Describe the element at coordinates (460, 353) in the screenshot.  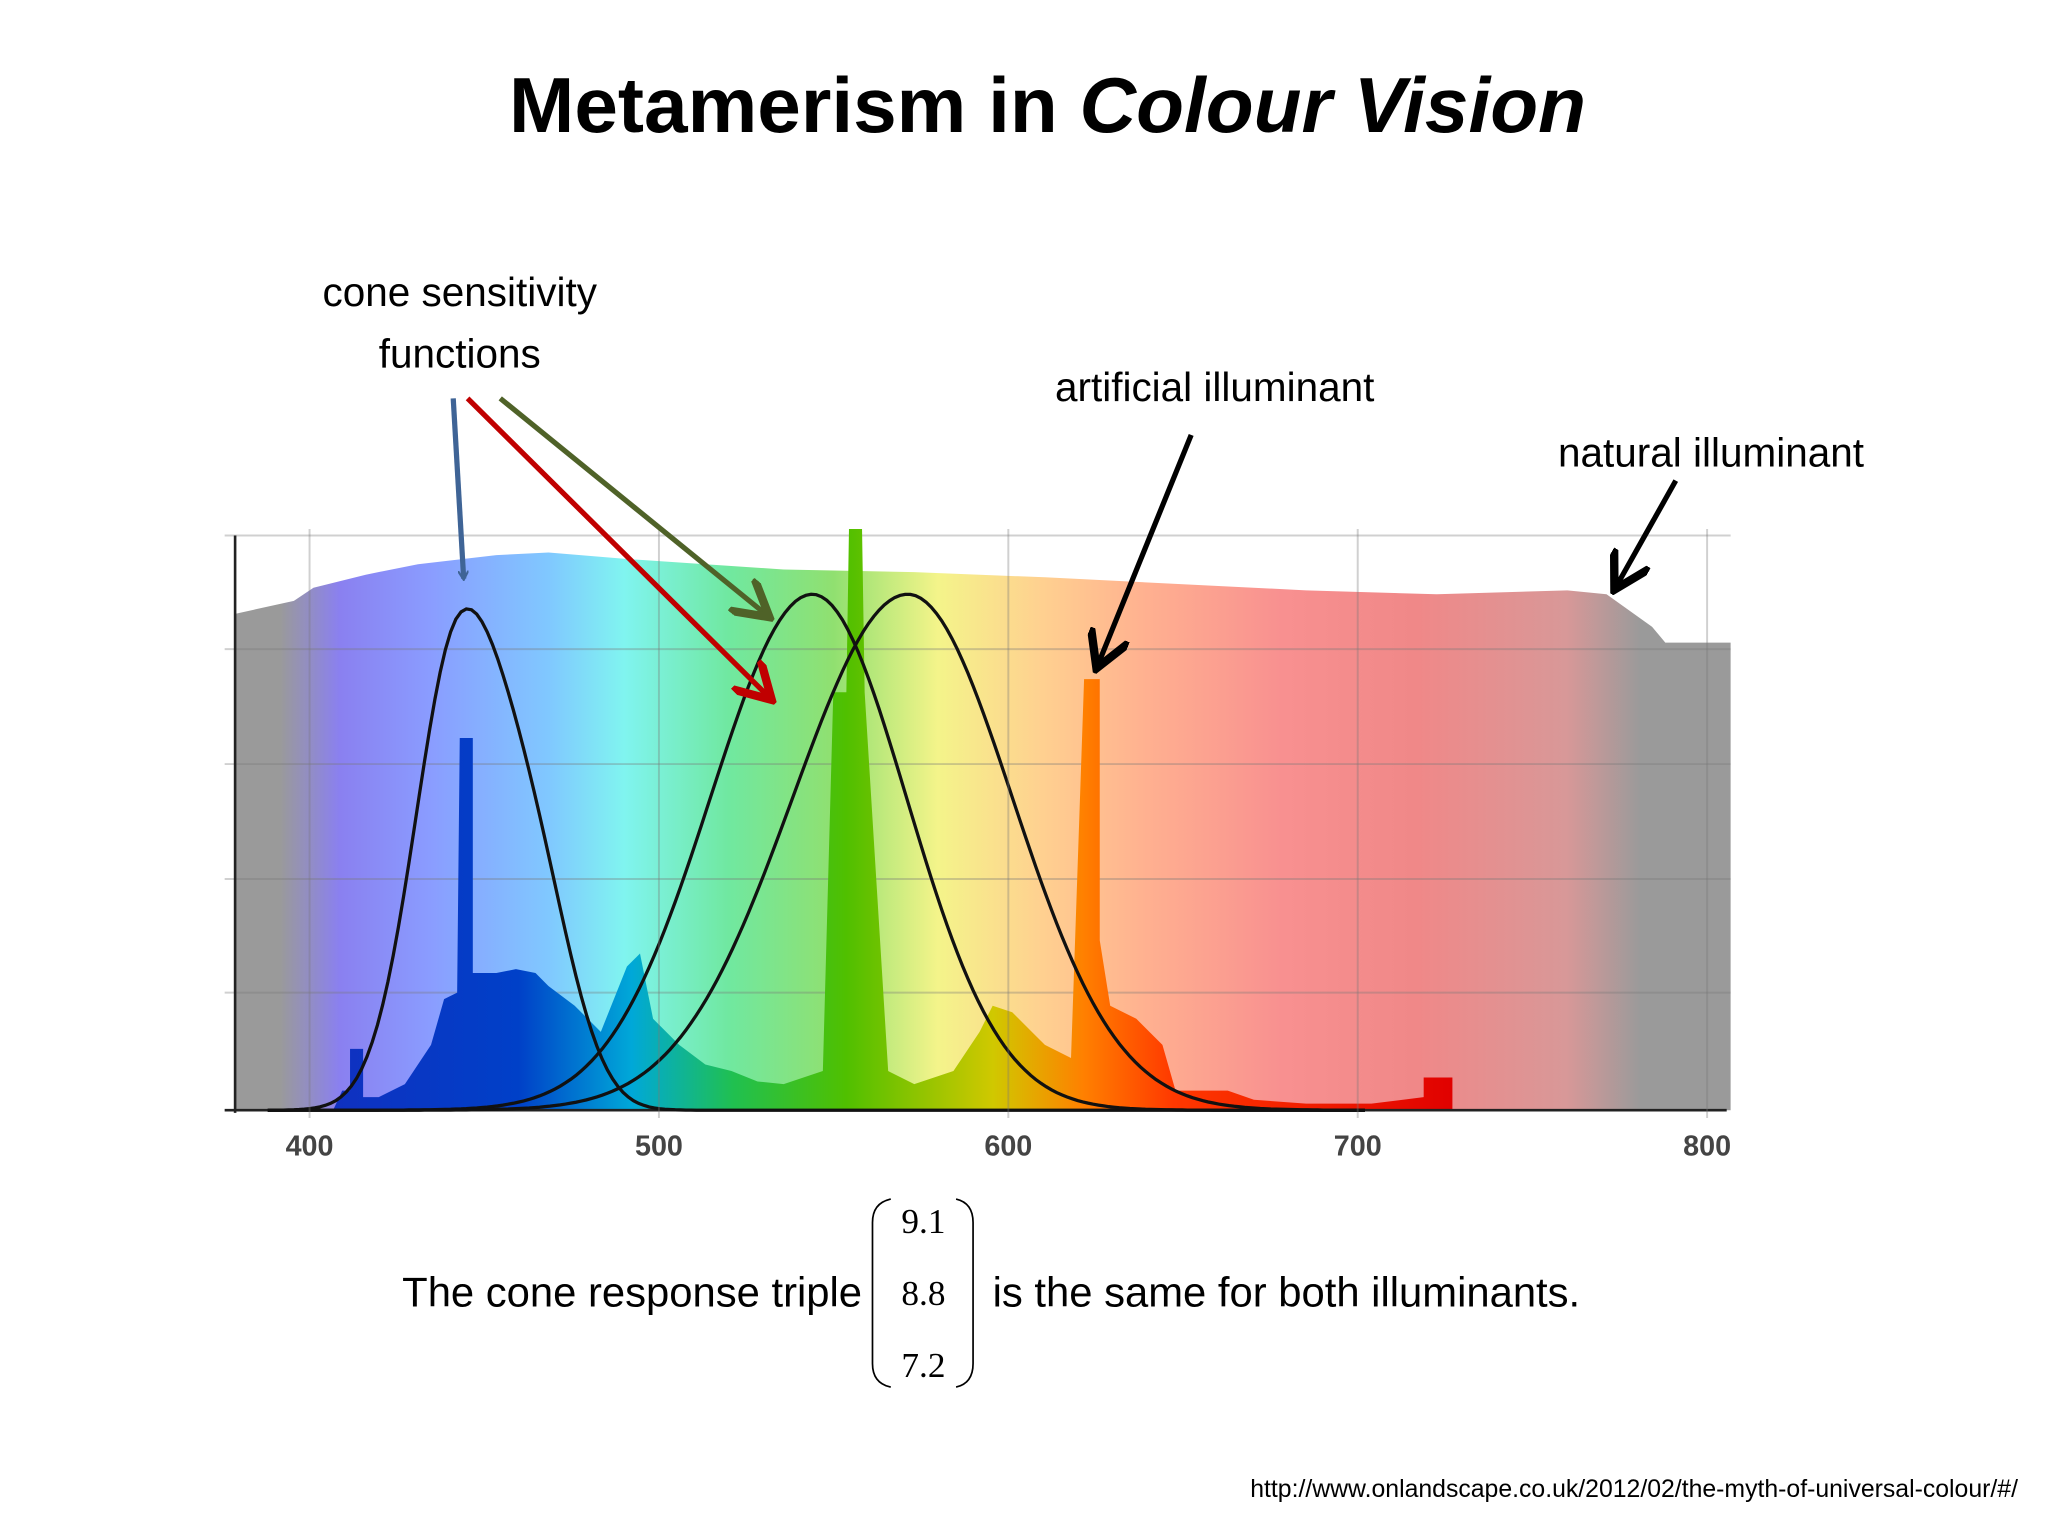
I see `annotation: functions` at that location.